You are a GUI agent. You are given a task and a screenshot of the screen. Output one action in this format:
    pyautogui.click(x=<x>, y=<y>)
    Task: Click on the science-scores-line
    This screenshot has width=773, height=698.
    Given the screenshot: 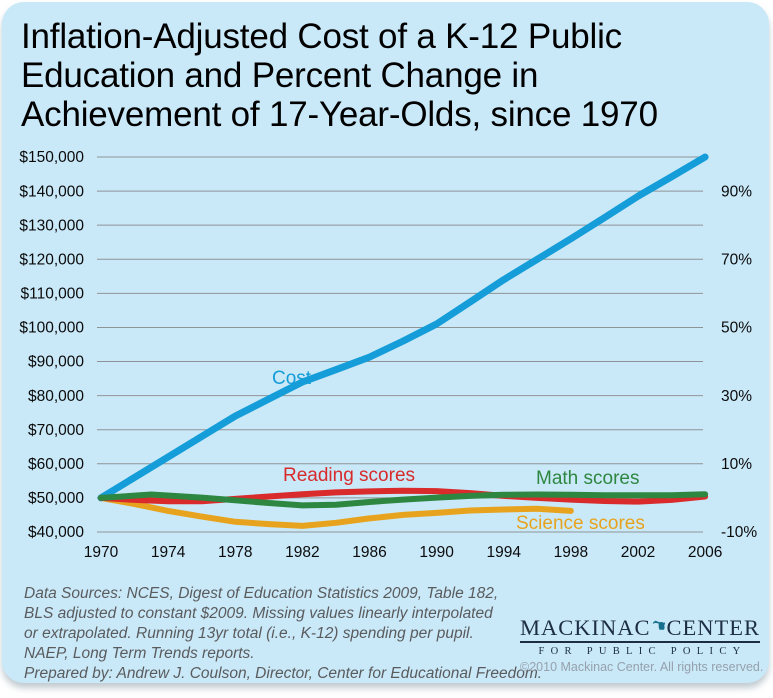 What is the action you would take?
    pyautogui.click(x=336, y=511)
    